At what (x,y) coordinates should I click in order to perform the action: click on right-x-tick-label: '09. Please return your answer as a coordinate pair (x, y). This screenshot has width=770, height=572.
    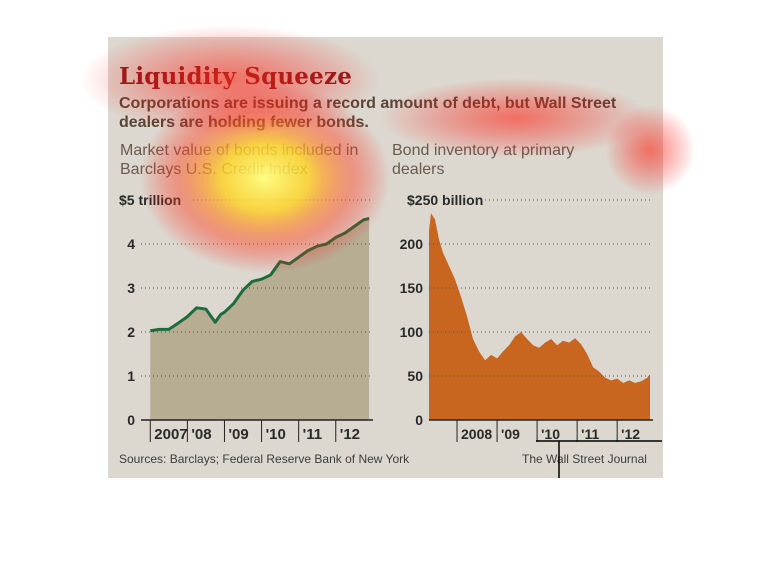
    Looking at the image, I should click on (510, 434).